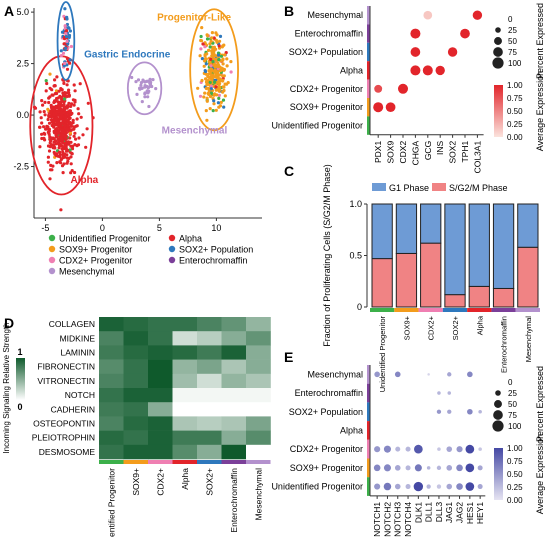 This screenshot has height=537, width=550. What do you see at coordinates (87, 272) in the screenshot?
I see `a-legend-label: Mesenchymal` at bounding box center [87, 272].